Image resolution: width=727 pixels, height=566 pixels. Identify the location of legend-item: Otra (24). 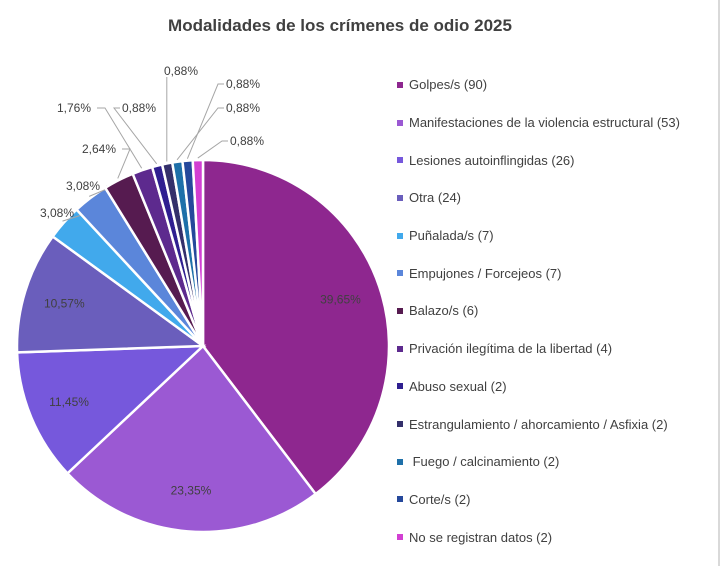
(538, 198).